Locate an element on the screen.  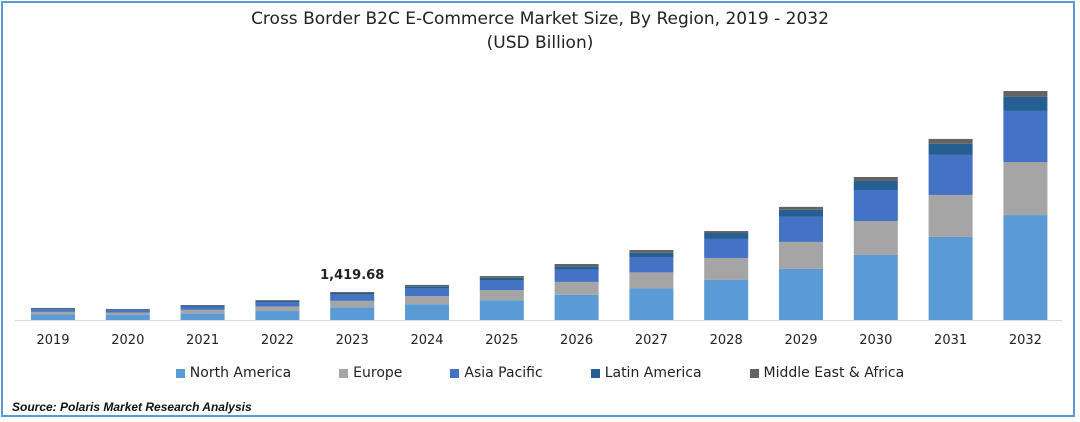
bar-europe-2025 is located at coordinates (501, 295).